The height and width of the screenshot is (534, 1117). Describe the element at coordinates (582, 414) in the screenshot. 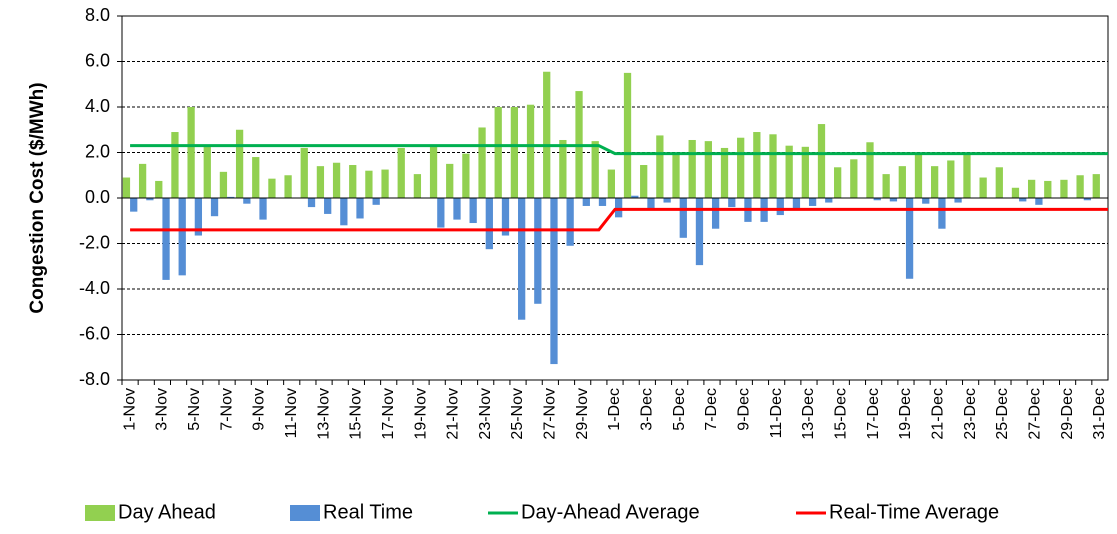

I see `x-tick-label: 29-Nov` at that location.